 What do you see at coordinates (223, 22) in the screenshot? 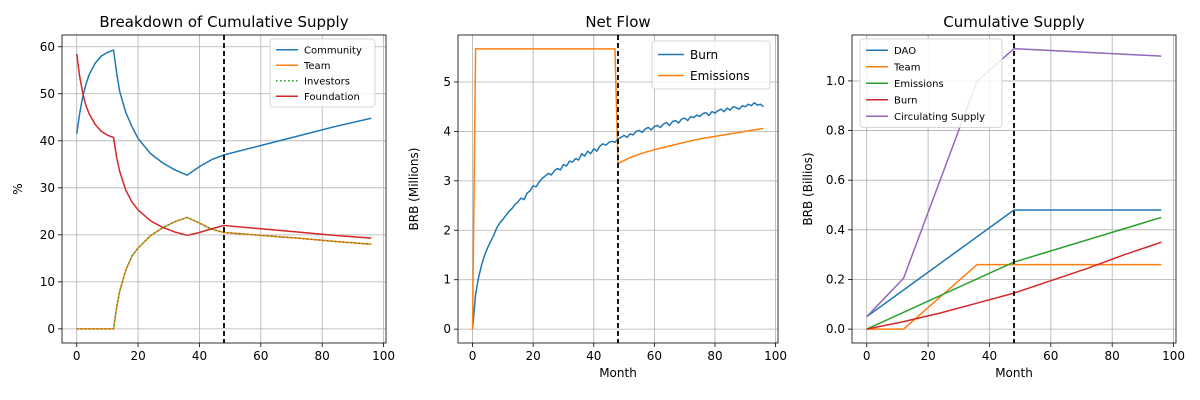
I see `chart-title: Breakdown of Cumulative Supply` at bounding box center [223, 22].